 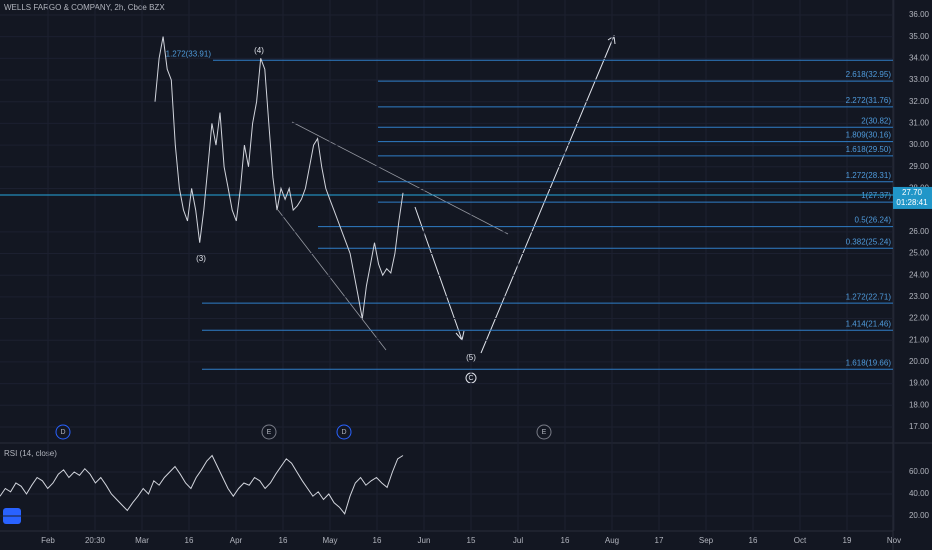 I want to click on fib-label: 1.414(21.46), so click(x=869, y=323).